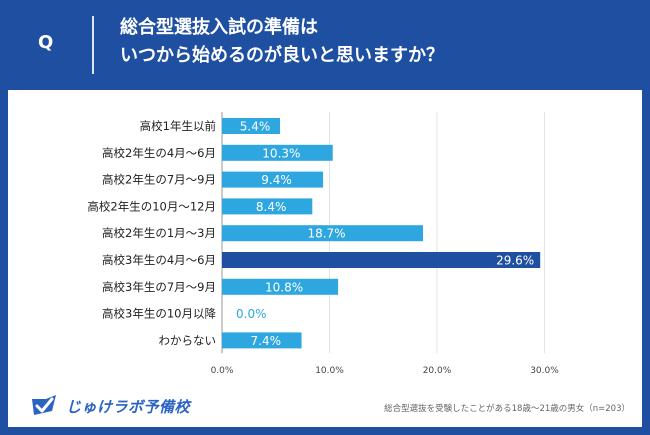  Describe the element at coordinates (188, 340) in the screenshot. I see `category-label: わからない` at that location.